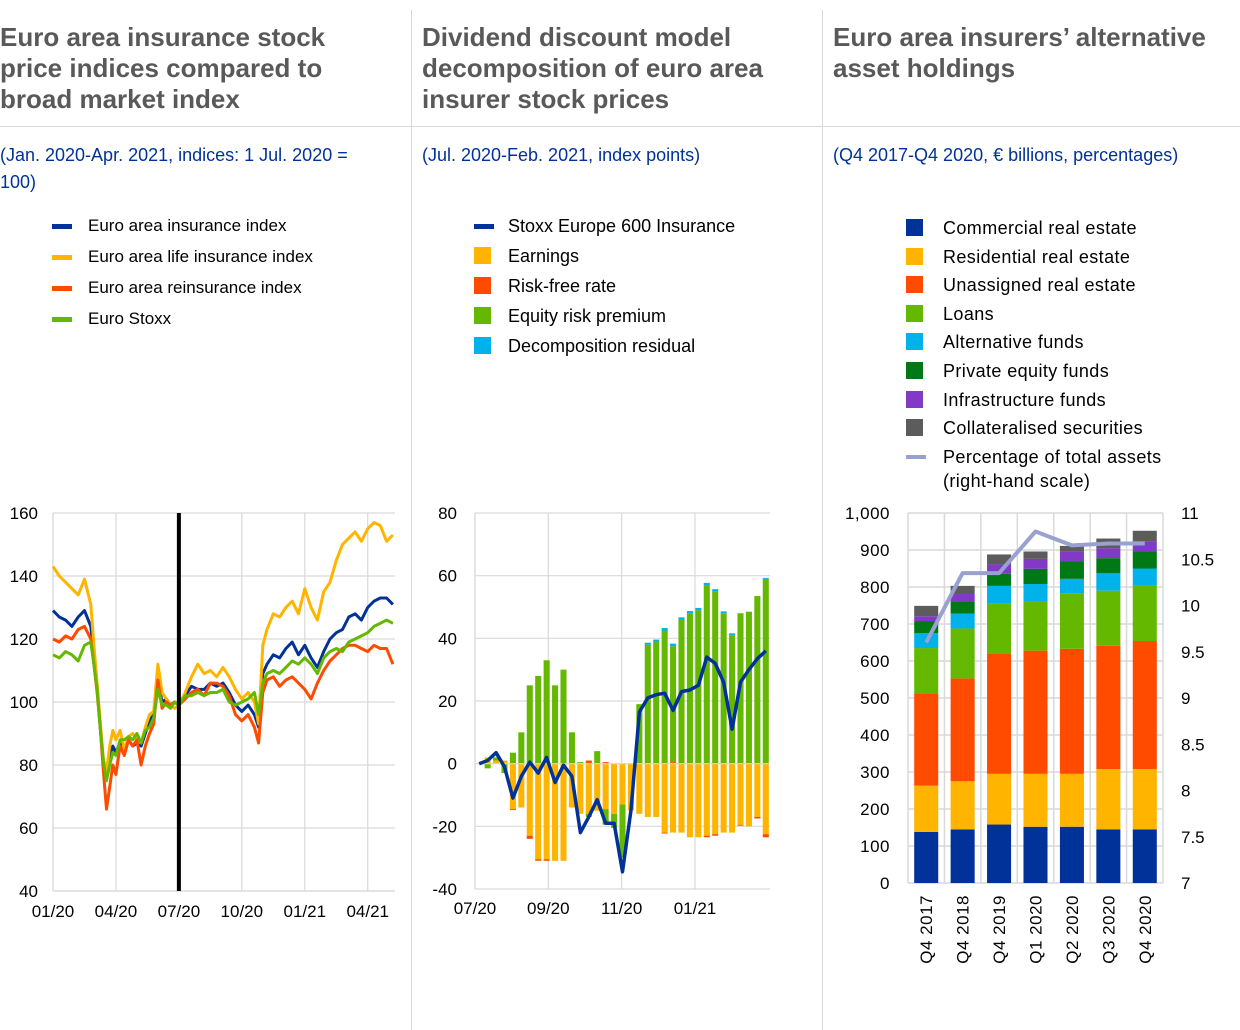 Image resolution: width=1240 pixels, height=1030 pixels. Describe the element at coordinates (1072, 929) in the screenshot. I see `x-tick-label: Q2 2020` at that location.